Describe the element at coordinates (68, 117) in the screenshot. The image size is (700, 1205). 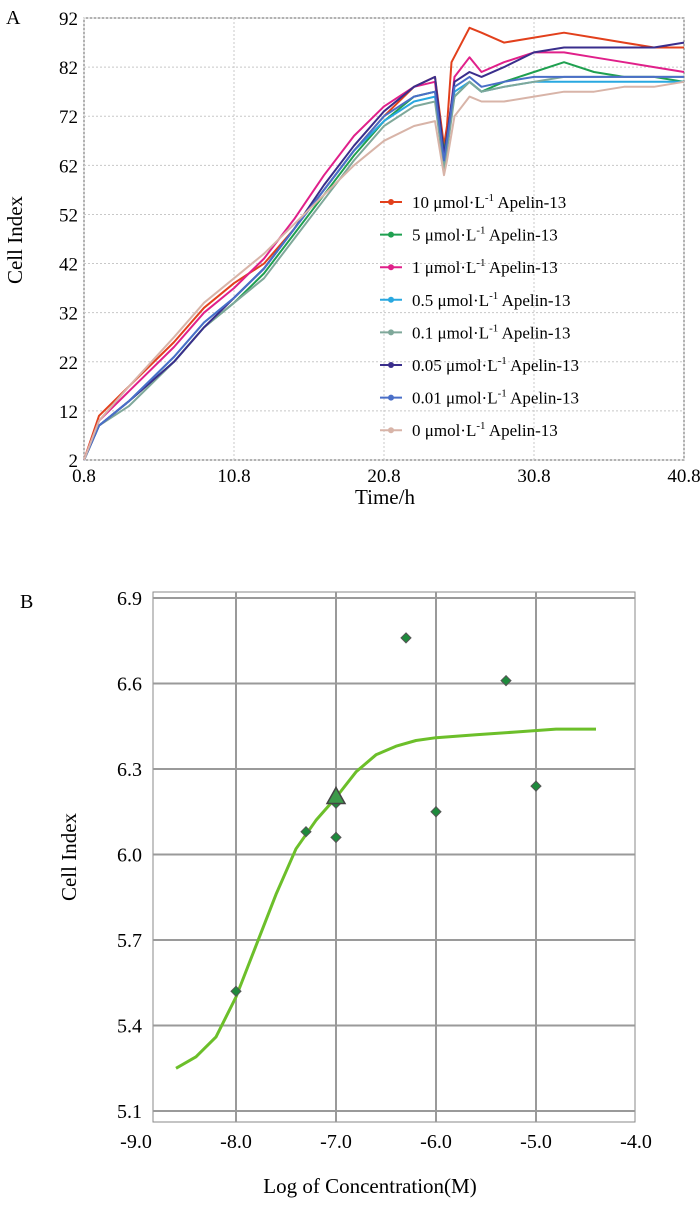
I see `panel-a-y-tick-label: 72` at that location.